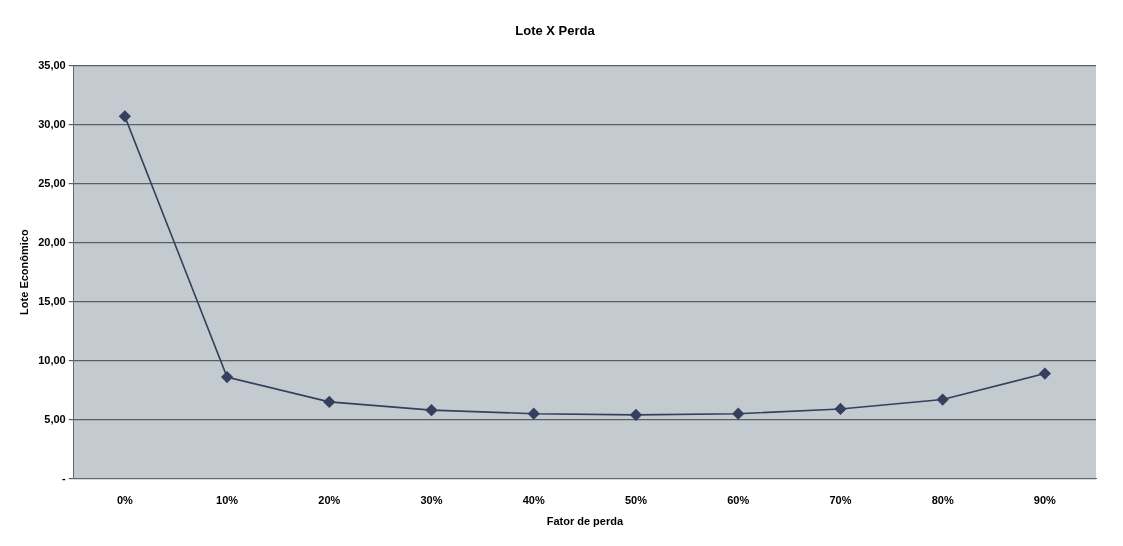 Image resolution: width=1123 pixels, height=546 pixels. I want to click on y-tick-label: -, so click(64, 477).